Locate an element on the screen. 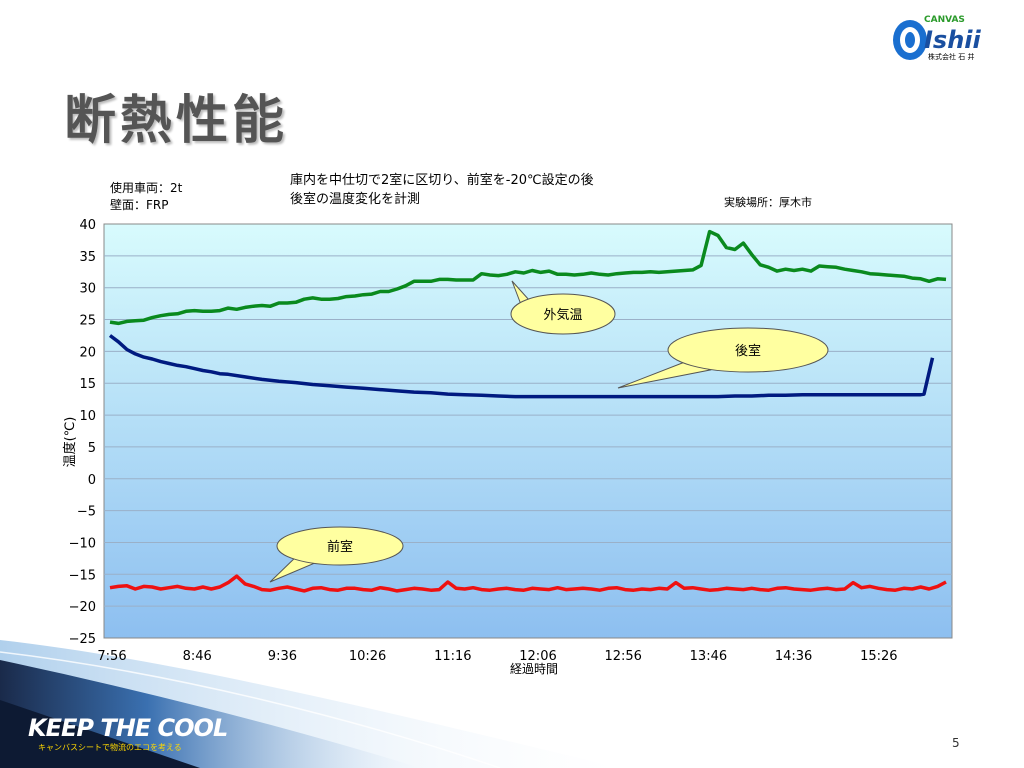  slide-title: 断熱性能 is located at coordinates (176, 121).